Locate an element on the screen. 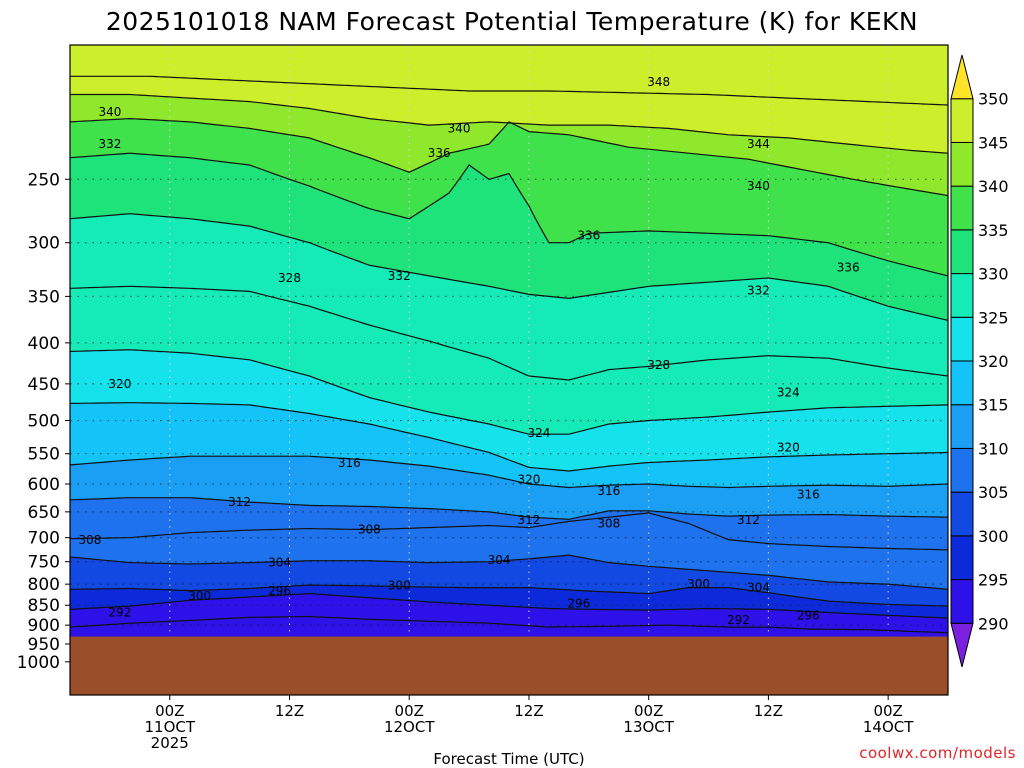 The width and height of the screenshot is (1024, 768). y-tick-label: 750 is located at coordinates (44, 563).